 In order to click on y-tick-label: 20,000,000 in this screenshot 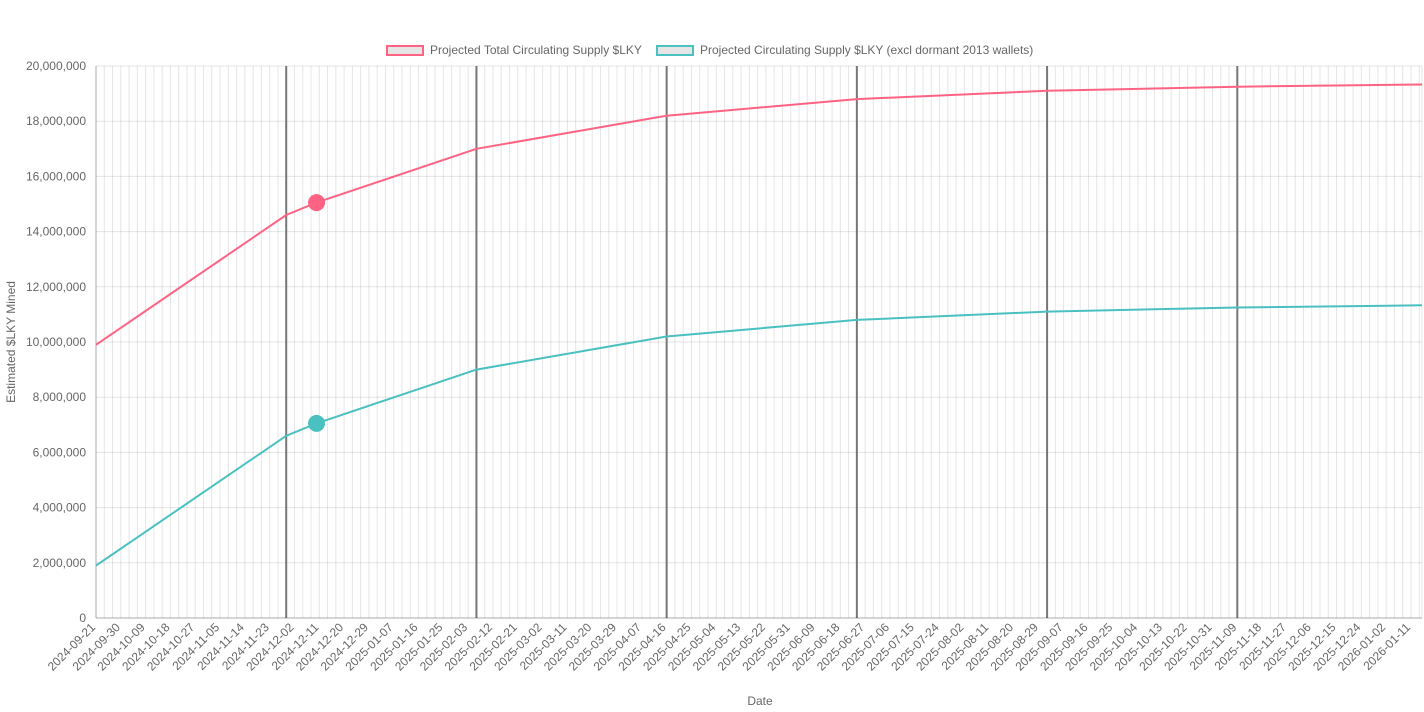, I will do `click(56, 66)`.